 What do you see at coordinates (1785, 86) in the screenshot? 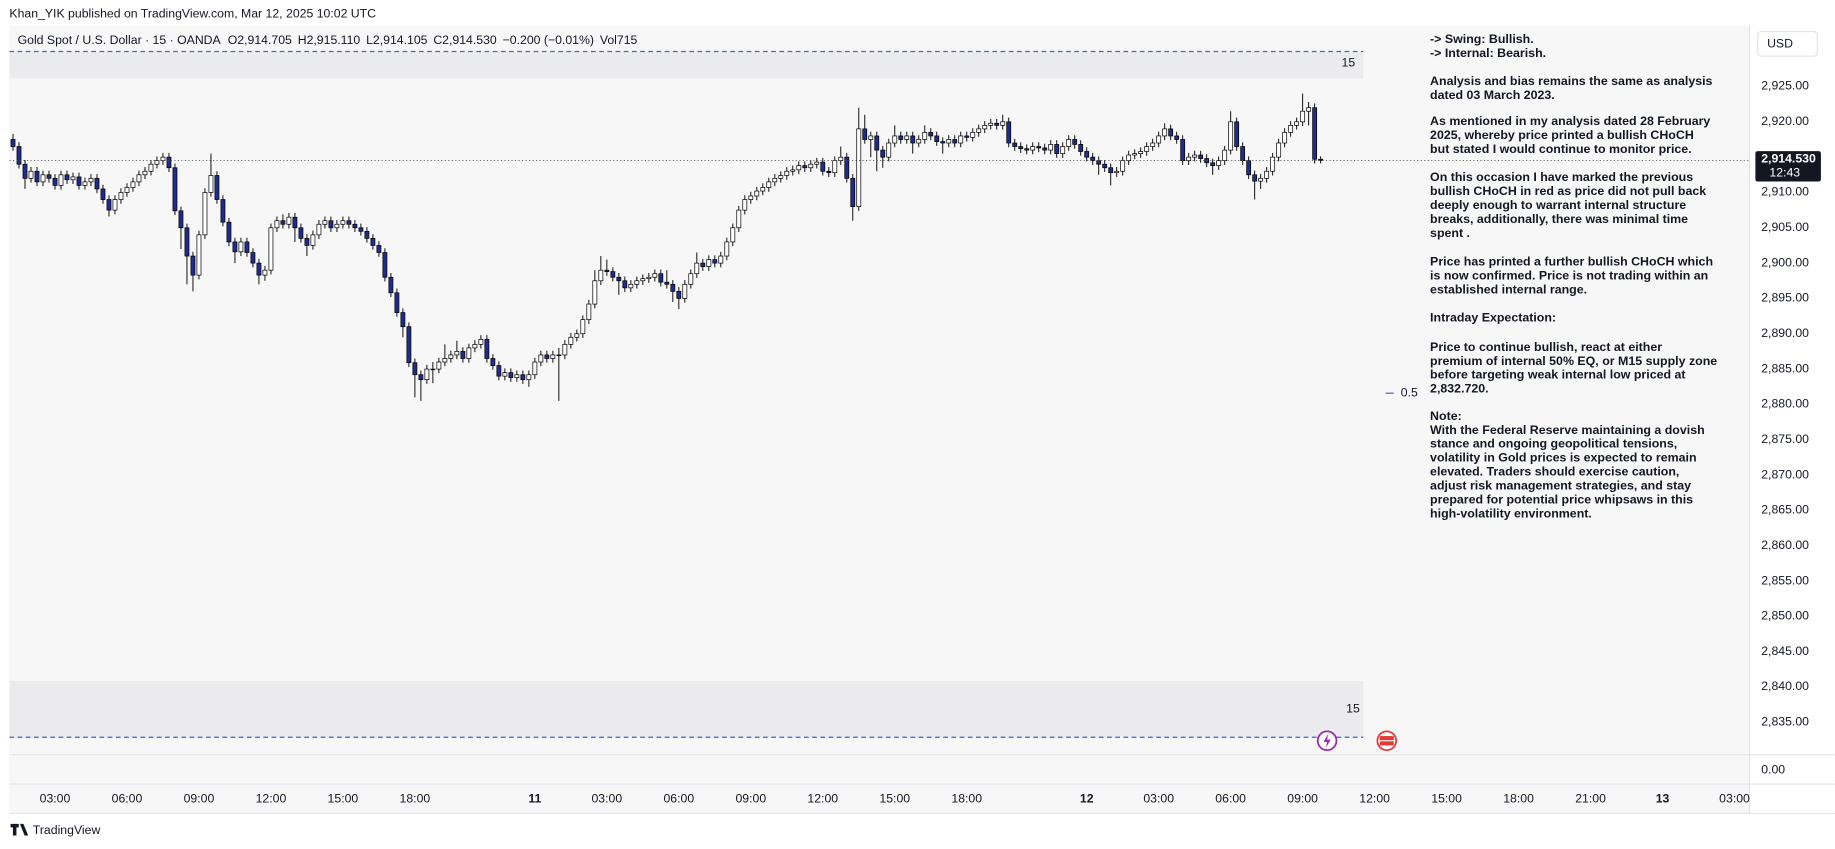
I see `y-tick-label: 2,925.00` at bounding box center [1785, 86].